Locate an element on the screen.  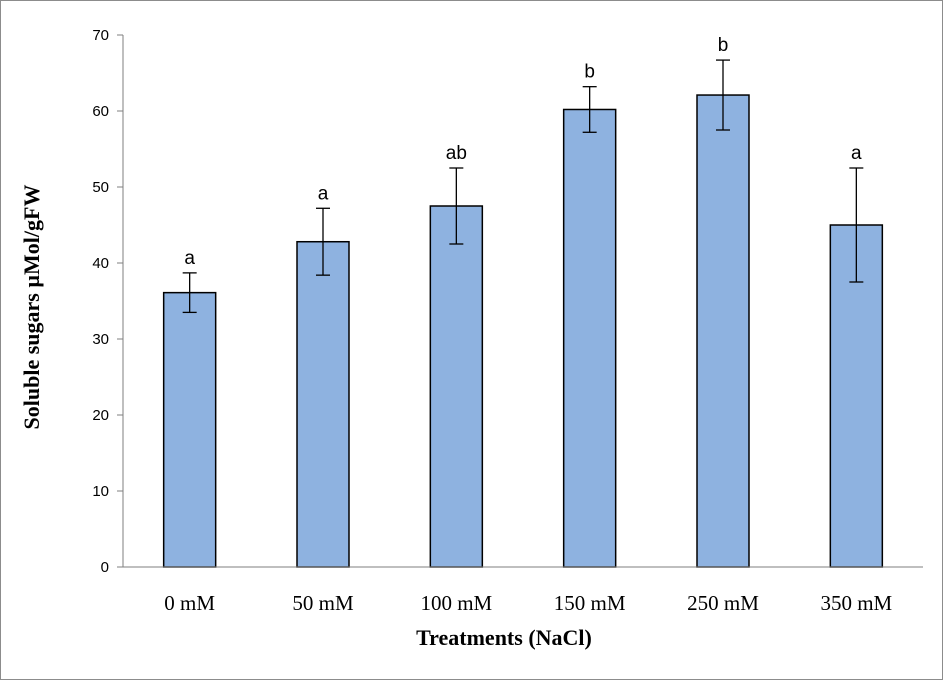
y-tick-label: 0 is located at coordinates (105, 567).